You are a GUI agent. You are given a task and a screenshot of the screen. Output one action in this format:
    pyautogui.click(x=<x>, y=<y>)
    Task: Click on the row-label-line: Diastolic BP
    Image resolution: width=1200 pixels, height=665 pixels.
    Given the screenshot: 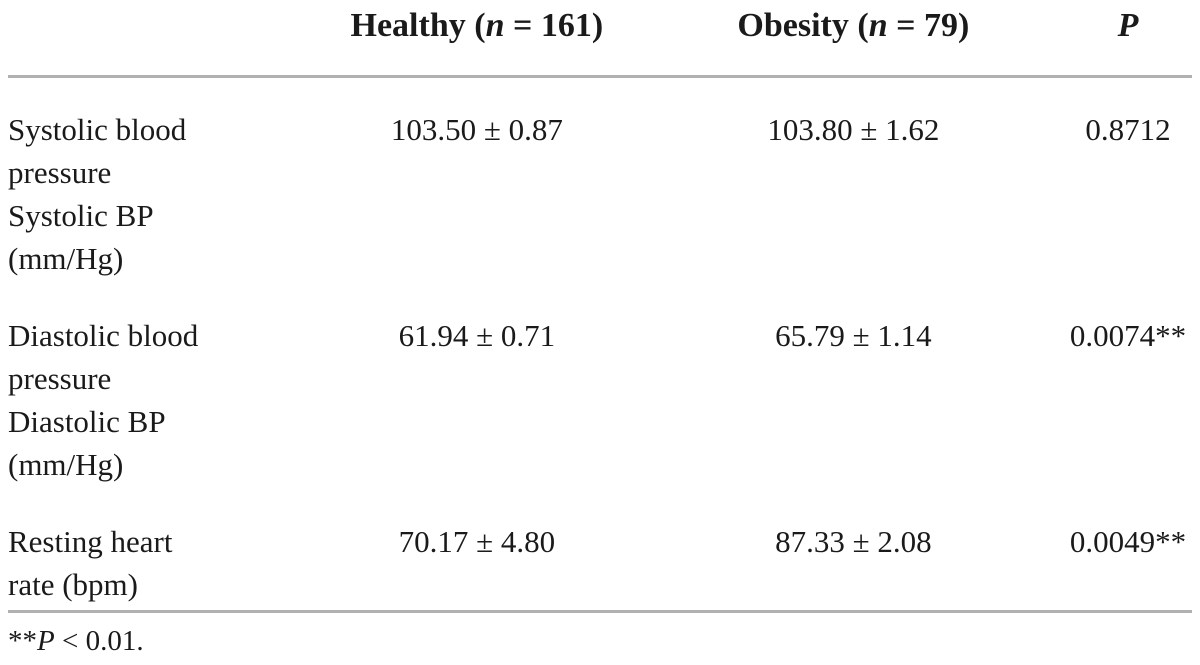 What is the action you would take?
    pyautogui.click(x=87, y=421)
    